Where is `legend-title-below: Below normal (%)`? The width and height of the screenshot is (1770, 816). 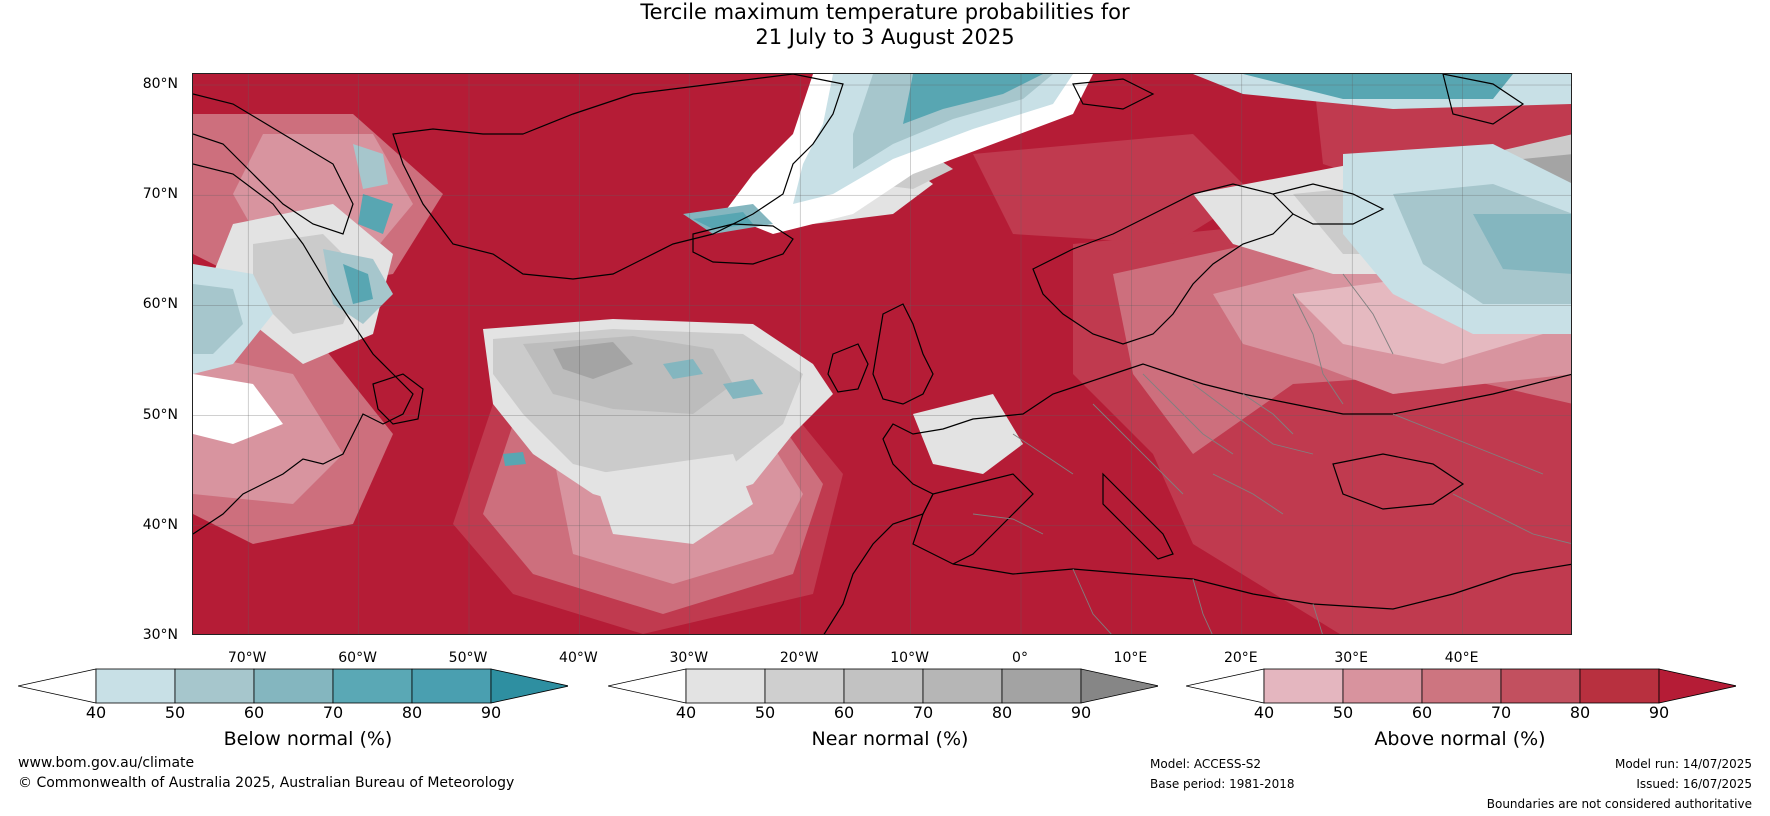 legend-title-below: Below normal (%) is located at coordinates (308, 739).